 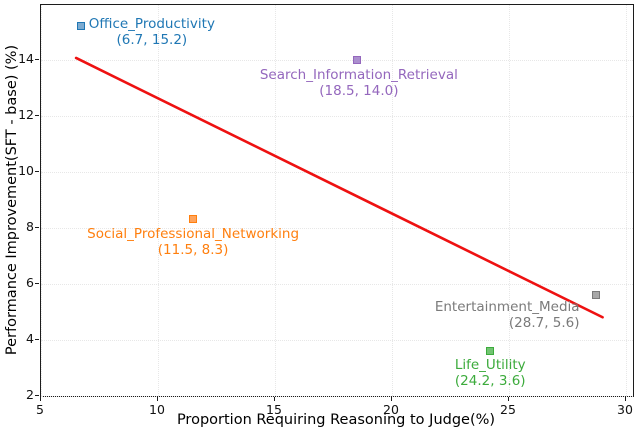 What do you see at coordinates (30, 226) in the screenshot?
I see `y-tick-label: 8` at bounding box center [30, 226].